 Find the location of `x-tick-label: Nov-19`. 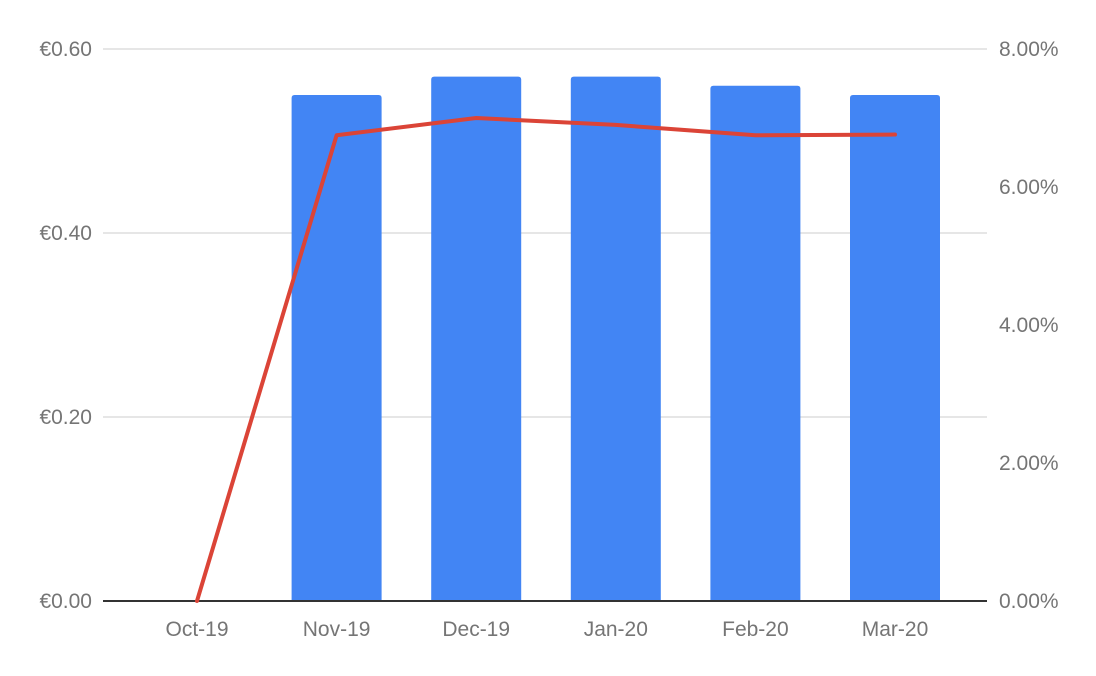

x-tick-label: Nov-19 is located at coordinates (337, 629).